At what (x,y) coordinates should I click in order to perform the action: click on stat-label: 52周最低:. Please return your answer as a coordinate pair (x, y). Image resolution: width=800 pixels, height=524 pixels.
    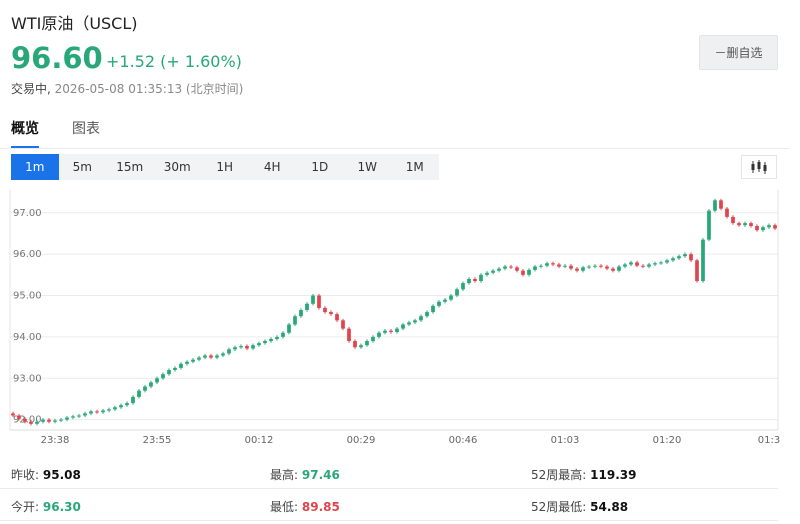
    Looking at the image, I should click on (559, 507).